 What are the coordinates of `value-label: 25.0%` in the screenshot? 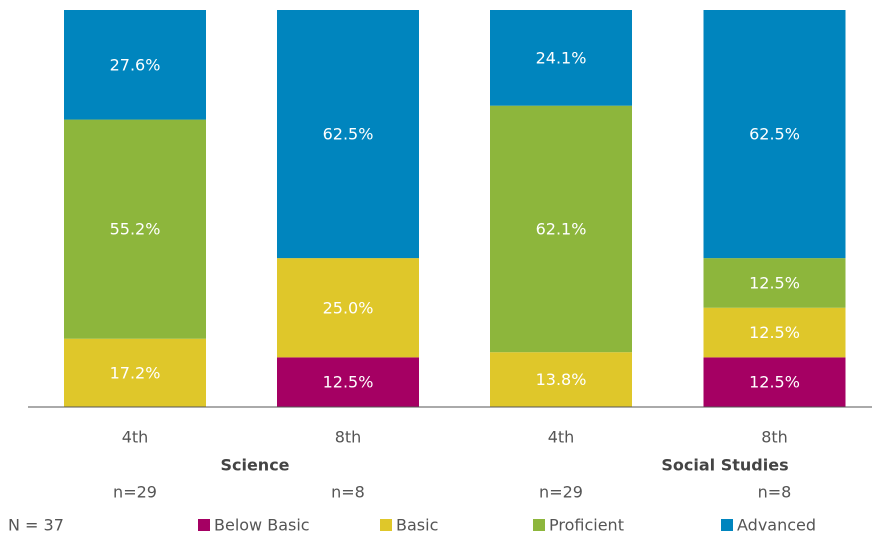 It's located at (348, 307).